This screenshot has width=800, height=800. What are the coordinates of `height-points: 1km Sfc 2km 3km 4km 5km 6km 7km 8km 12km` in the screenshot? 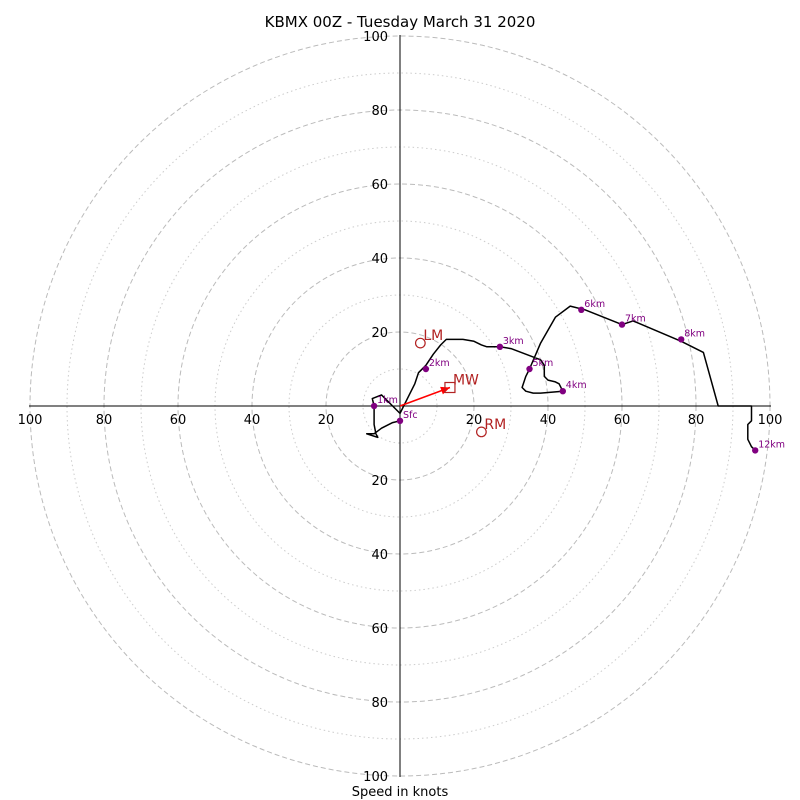 It's located at (577, 376).